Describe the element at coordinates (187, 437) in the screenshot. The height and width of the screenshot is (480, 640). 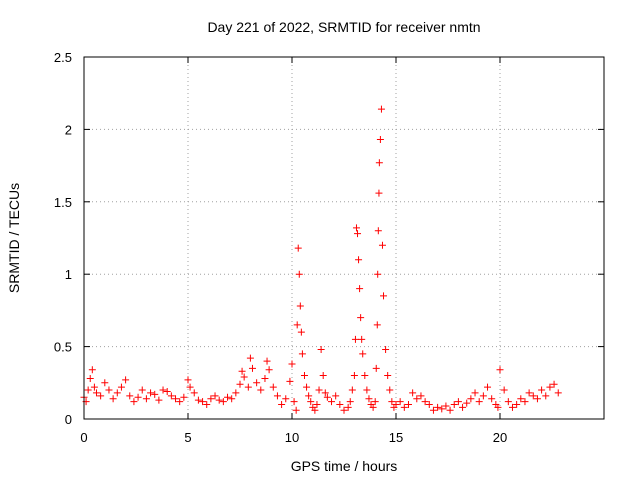
I see `x-tick-label: 5` at that location.